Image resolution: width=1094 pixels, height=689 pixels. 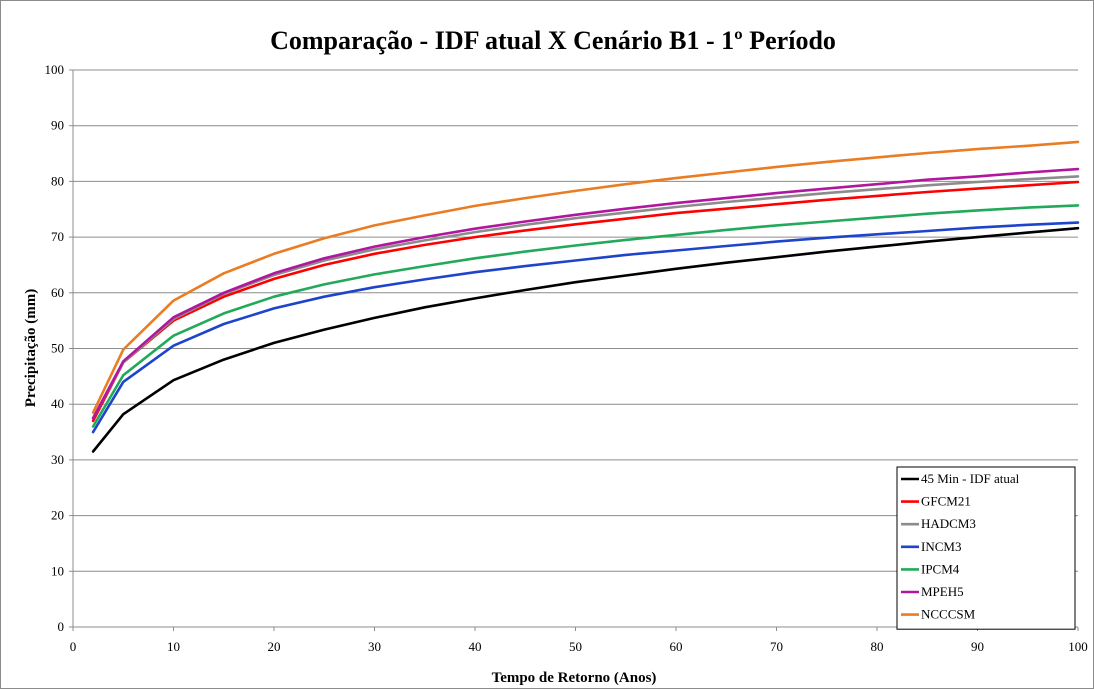 I want to click on y-tick-label: 50, so click(x=57, y=348).